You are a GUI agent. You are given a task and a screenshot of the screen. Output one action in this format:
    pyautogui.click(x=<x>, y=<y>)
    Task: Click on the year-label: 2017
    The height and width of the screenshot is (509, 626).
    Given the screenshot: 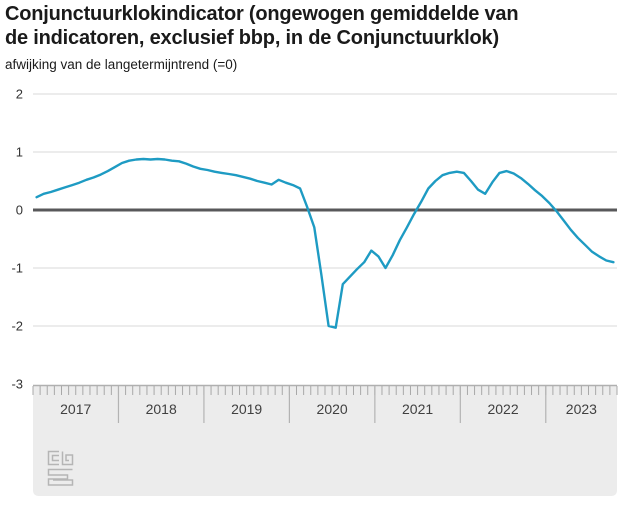 What is the action you would take?
    pyautogui.click(x=75, y=409)
    